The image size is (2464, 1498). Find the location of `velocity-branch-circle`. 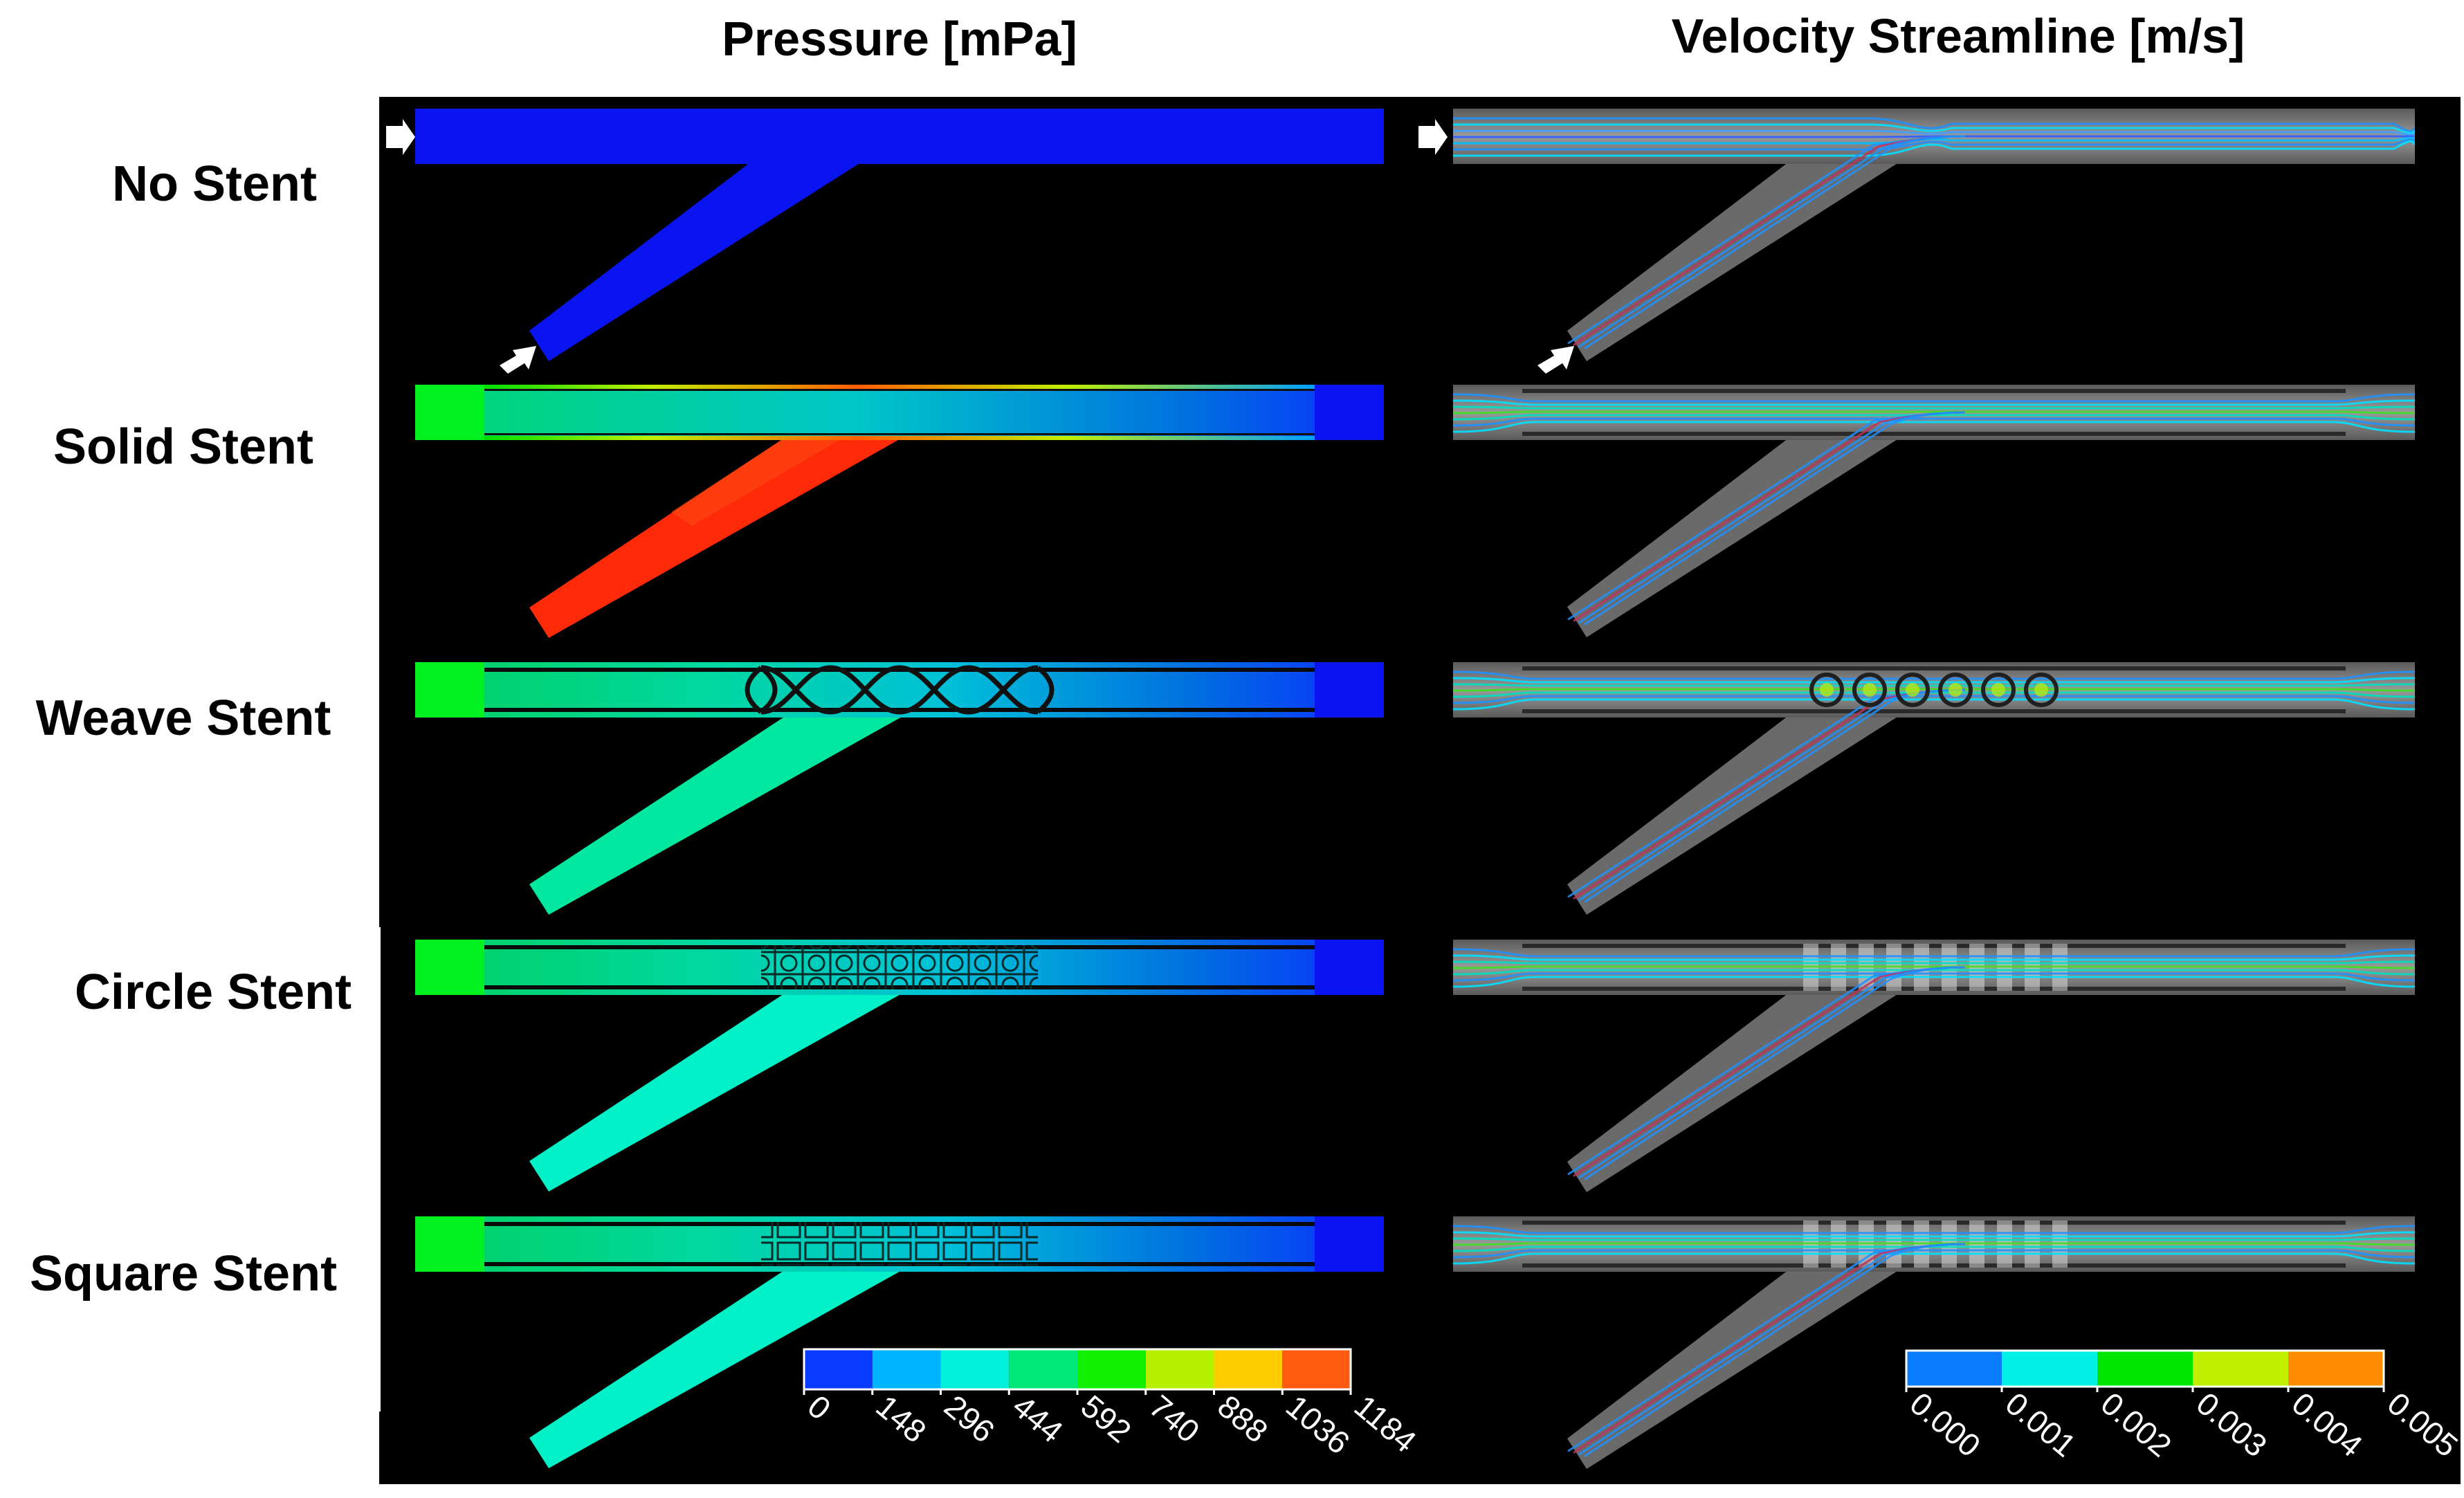

velocity-branch-circle is located at coordinates (1754, 1079).